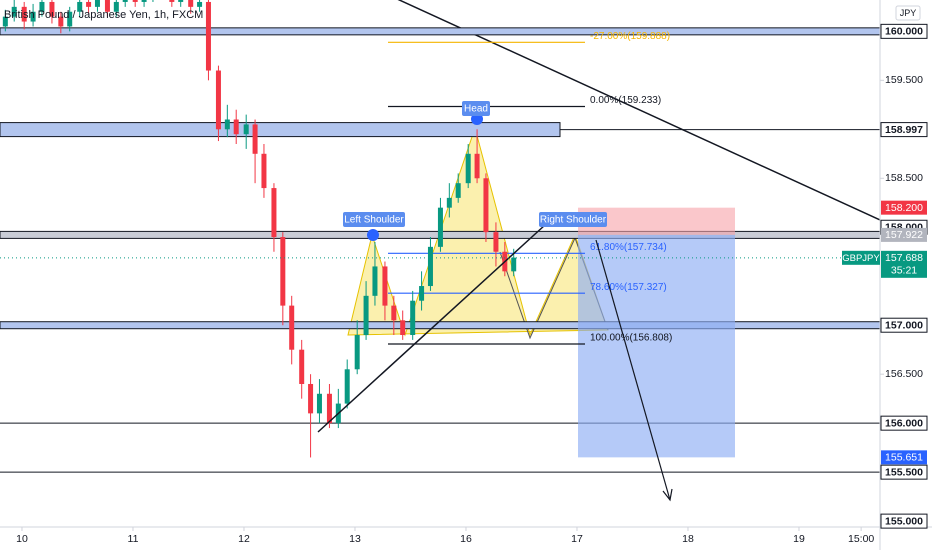  I want to click on level-label: 155.000, so click(904, 521).